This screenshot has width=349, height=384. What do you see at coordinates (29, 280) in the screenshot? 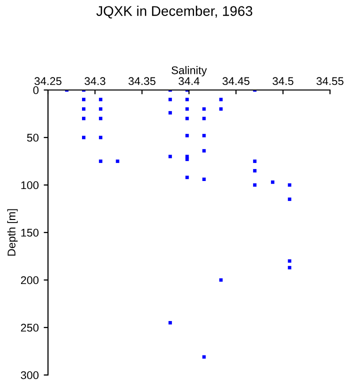
I see `y-tick-label: 200` at bounding box center [29, 280].